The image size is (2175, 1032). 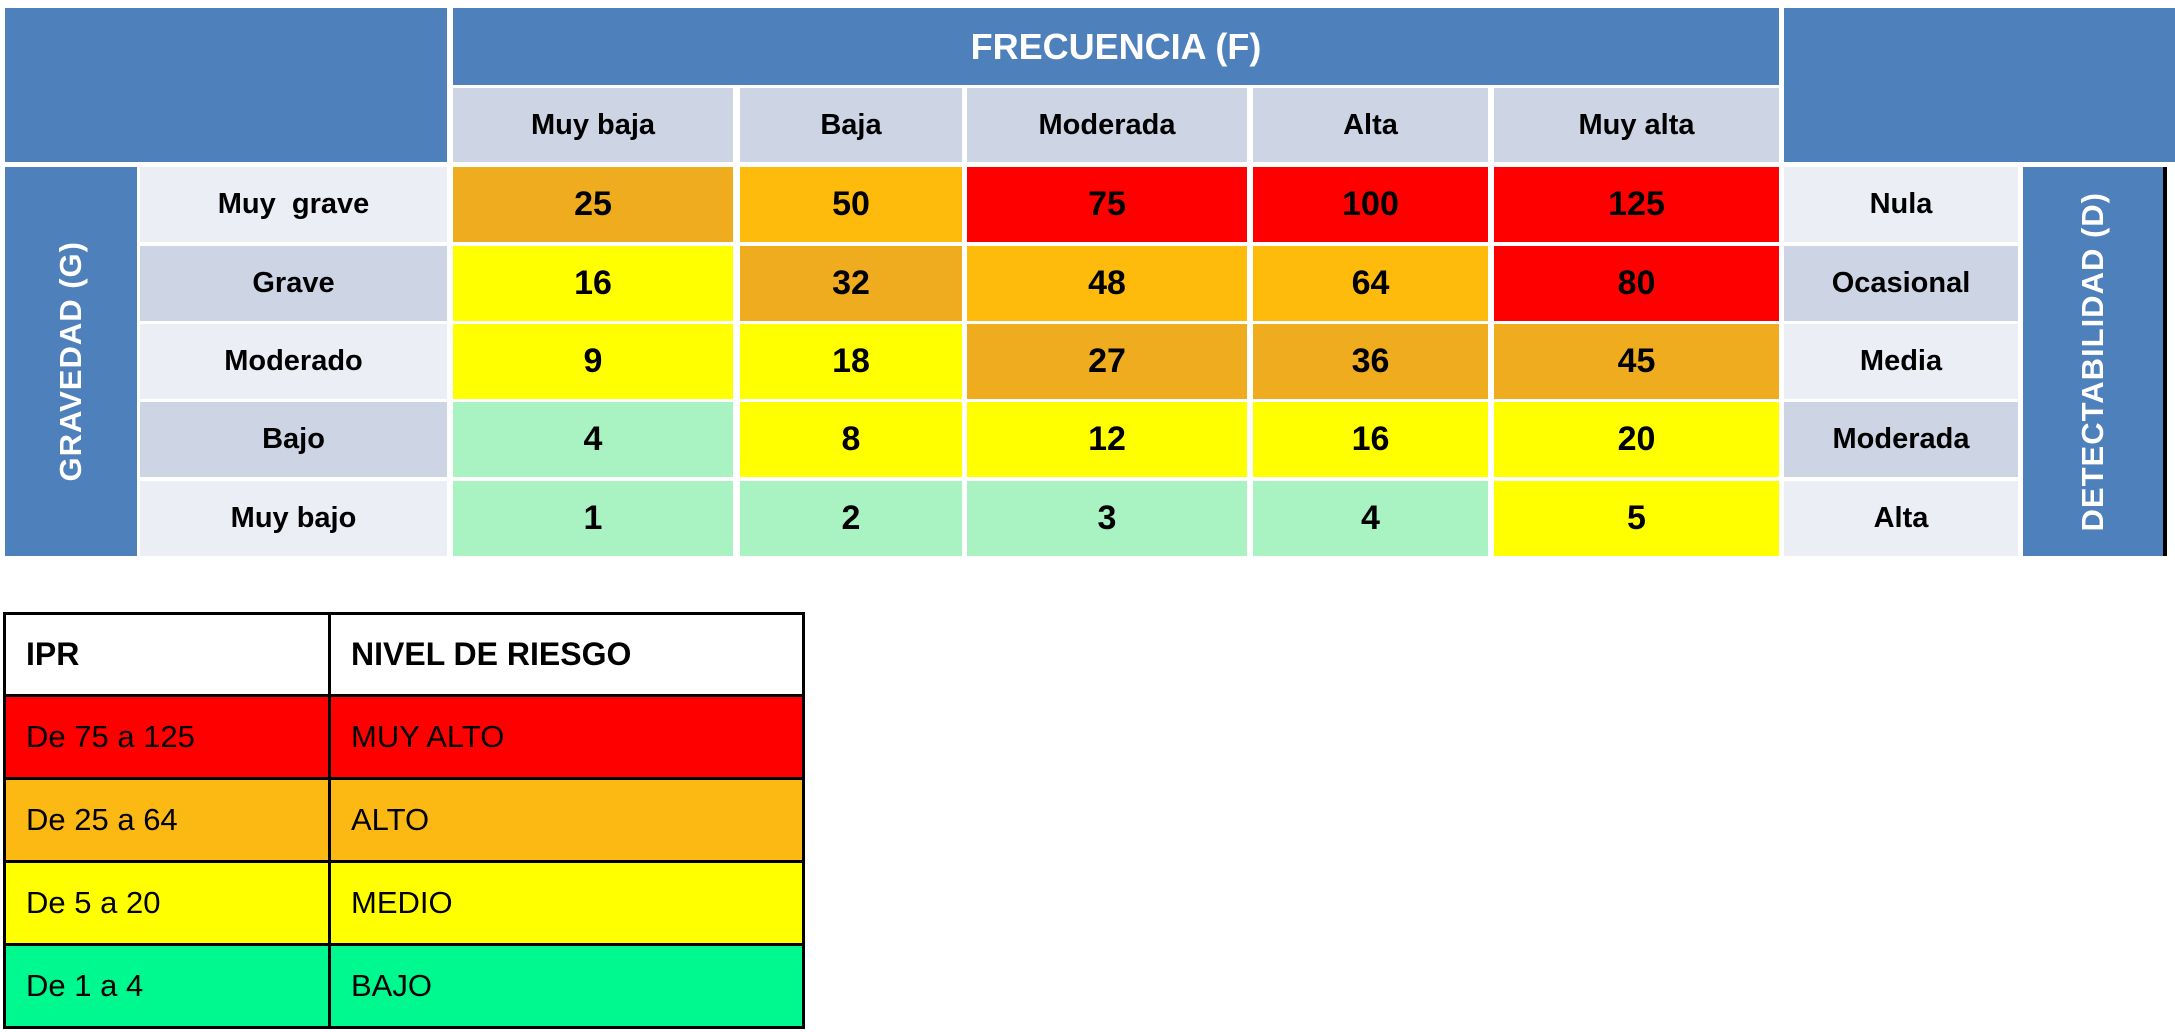 I want to click on matrix-cell: 100, so click(x=1370, y=204).